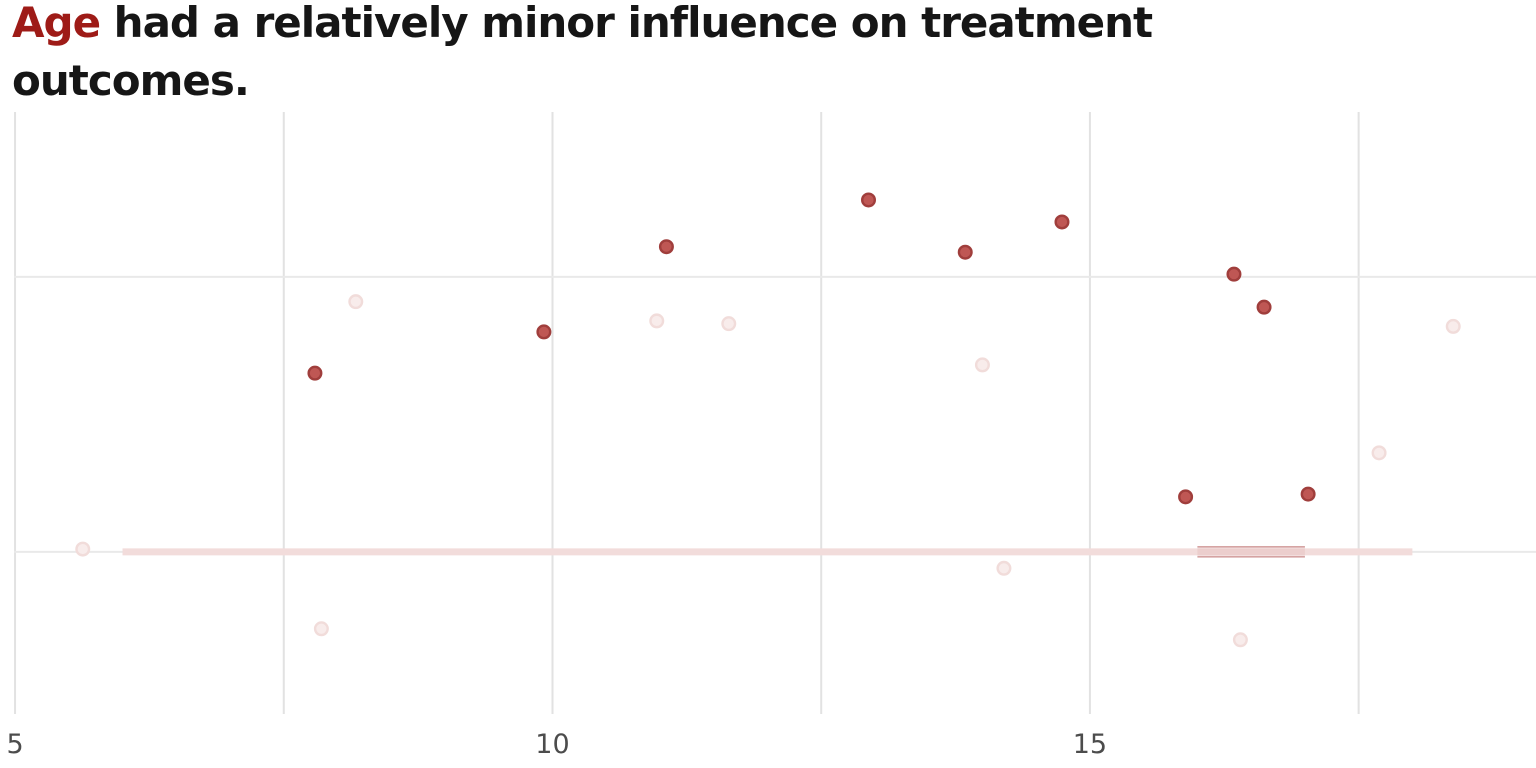 The height and width of the screenshot is (768, 1536). Describe the element at coordinates (56, 23) in the screenshot. I see `title-highlight: Age` at that location.